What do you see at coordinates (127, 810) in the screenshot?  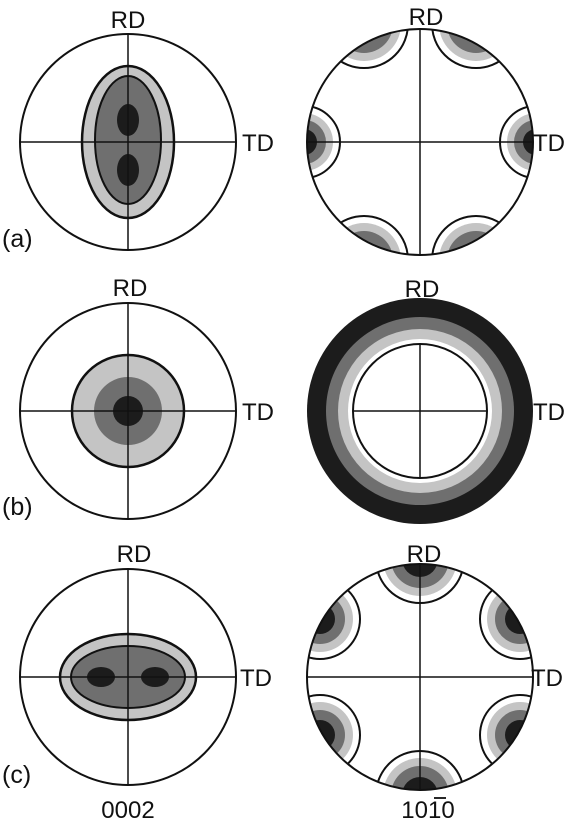 I see `column-caption-0002: 0002` at bounding box center [127, 810].